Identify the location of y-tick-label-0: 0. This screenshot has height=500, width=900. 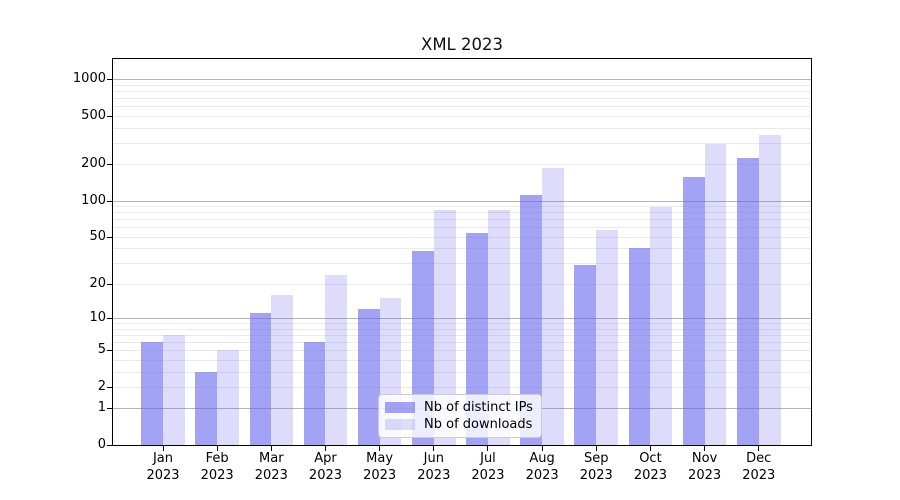
(101, 444).